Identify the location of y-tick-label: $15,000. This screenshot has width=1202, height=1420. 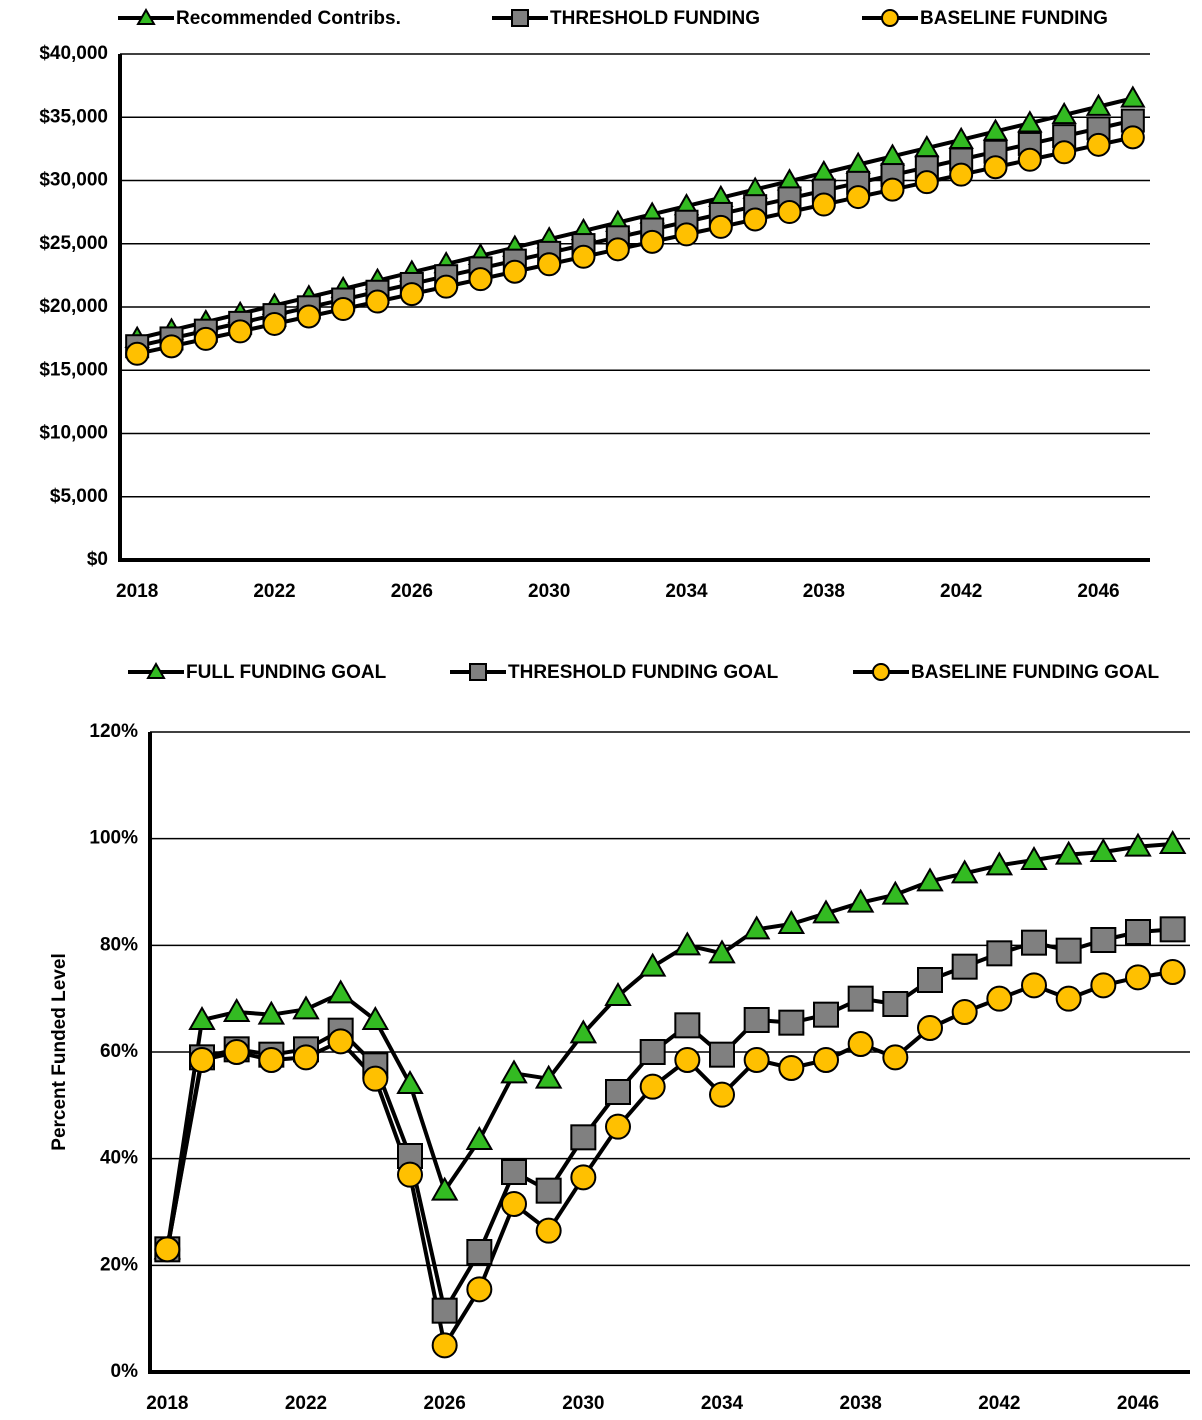
(73, 369).